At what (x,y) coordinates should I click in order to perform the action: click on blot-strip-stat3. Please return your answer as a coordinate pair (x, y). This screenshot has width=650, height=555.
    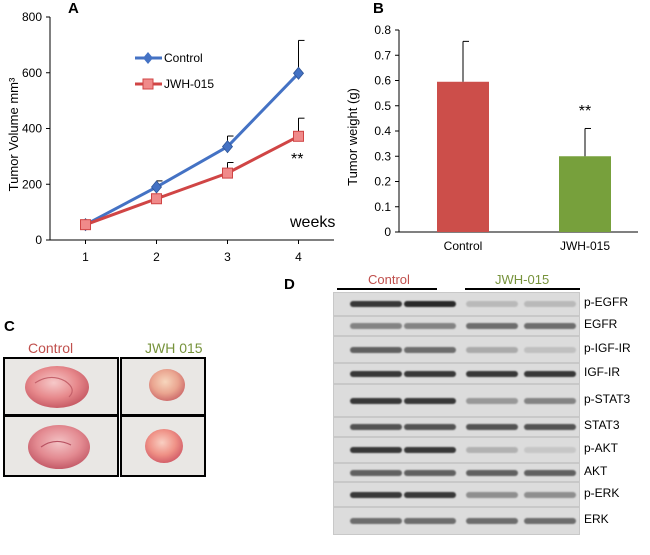
    Looking at the image, I should click on (456, 427).